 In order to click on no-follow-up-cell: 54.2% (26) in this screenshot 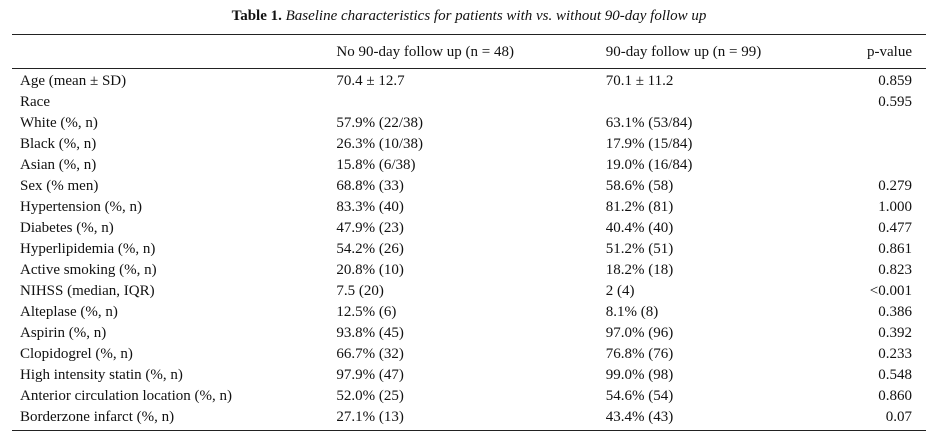, I will do `click(370, 249)`.